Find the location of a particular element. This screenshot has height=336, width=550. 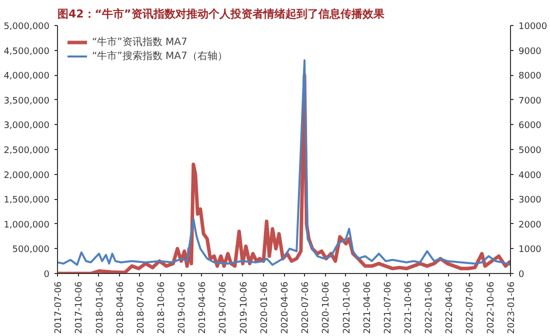

y-tick-label: 4,500,000 is located at coordinates (27, 51).